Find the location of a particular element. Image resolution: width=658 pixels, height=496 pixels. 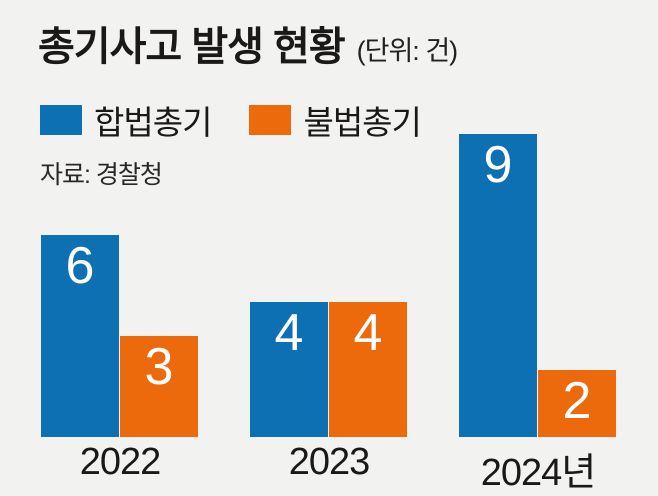

legend-item-illegal: 불법총기 is located at coordinates (335, 120).